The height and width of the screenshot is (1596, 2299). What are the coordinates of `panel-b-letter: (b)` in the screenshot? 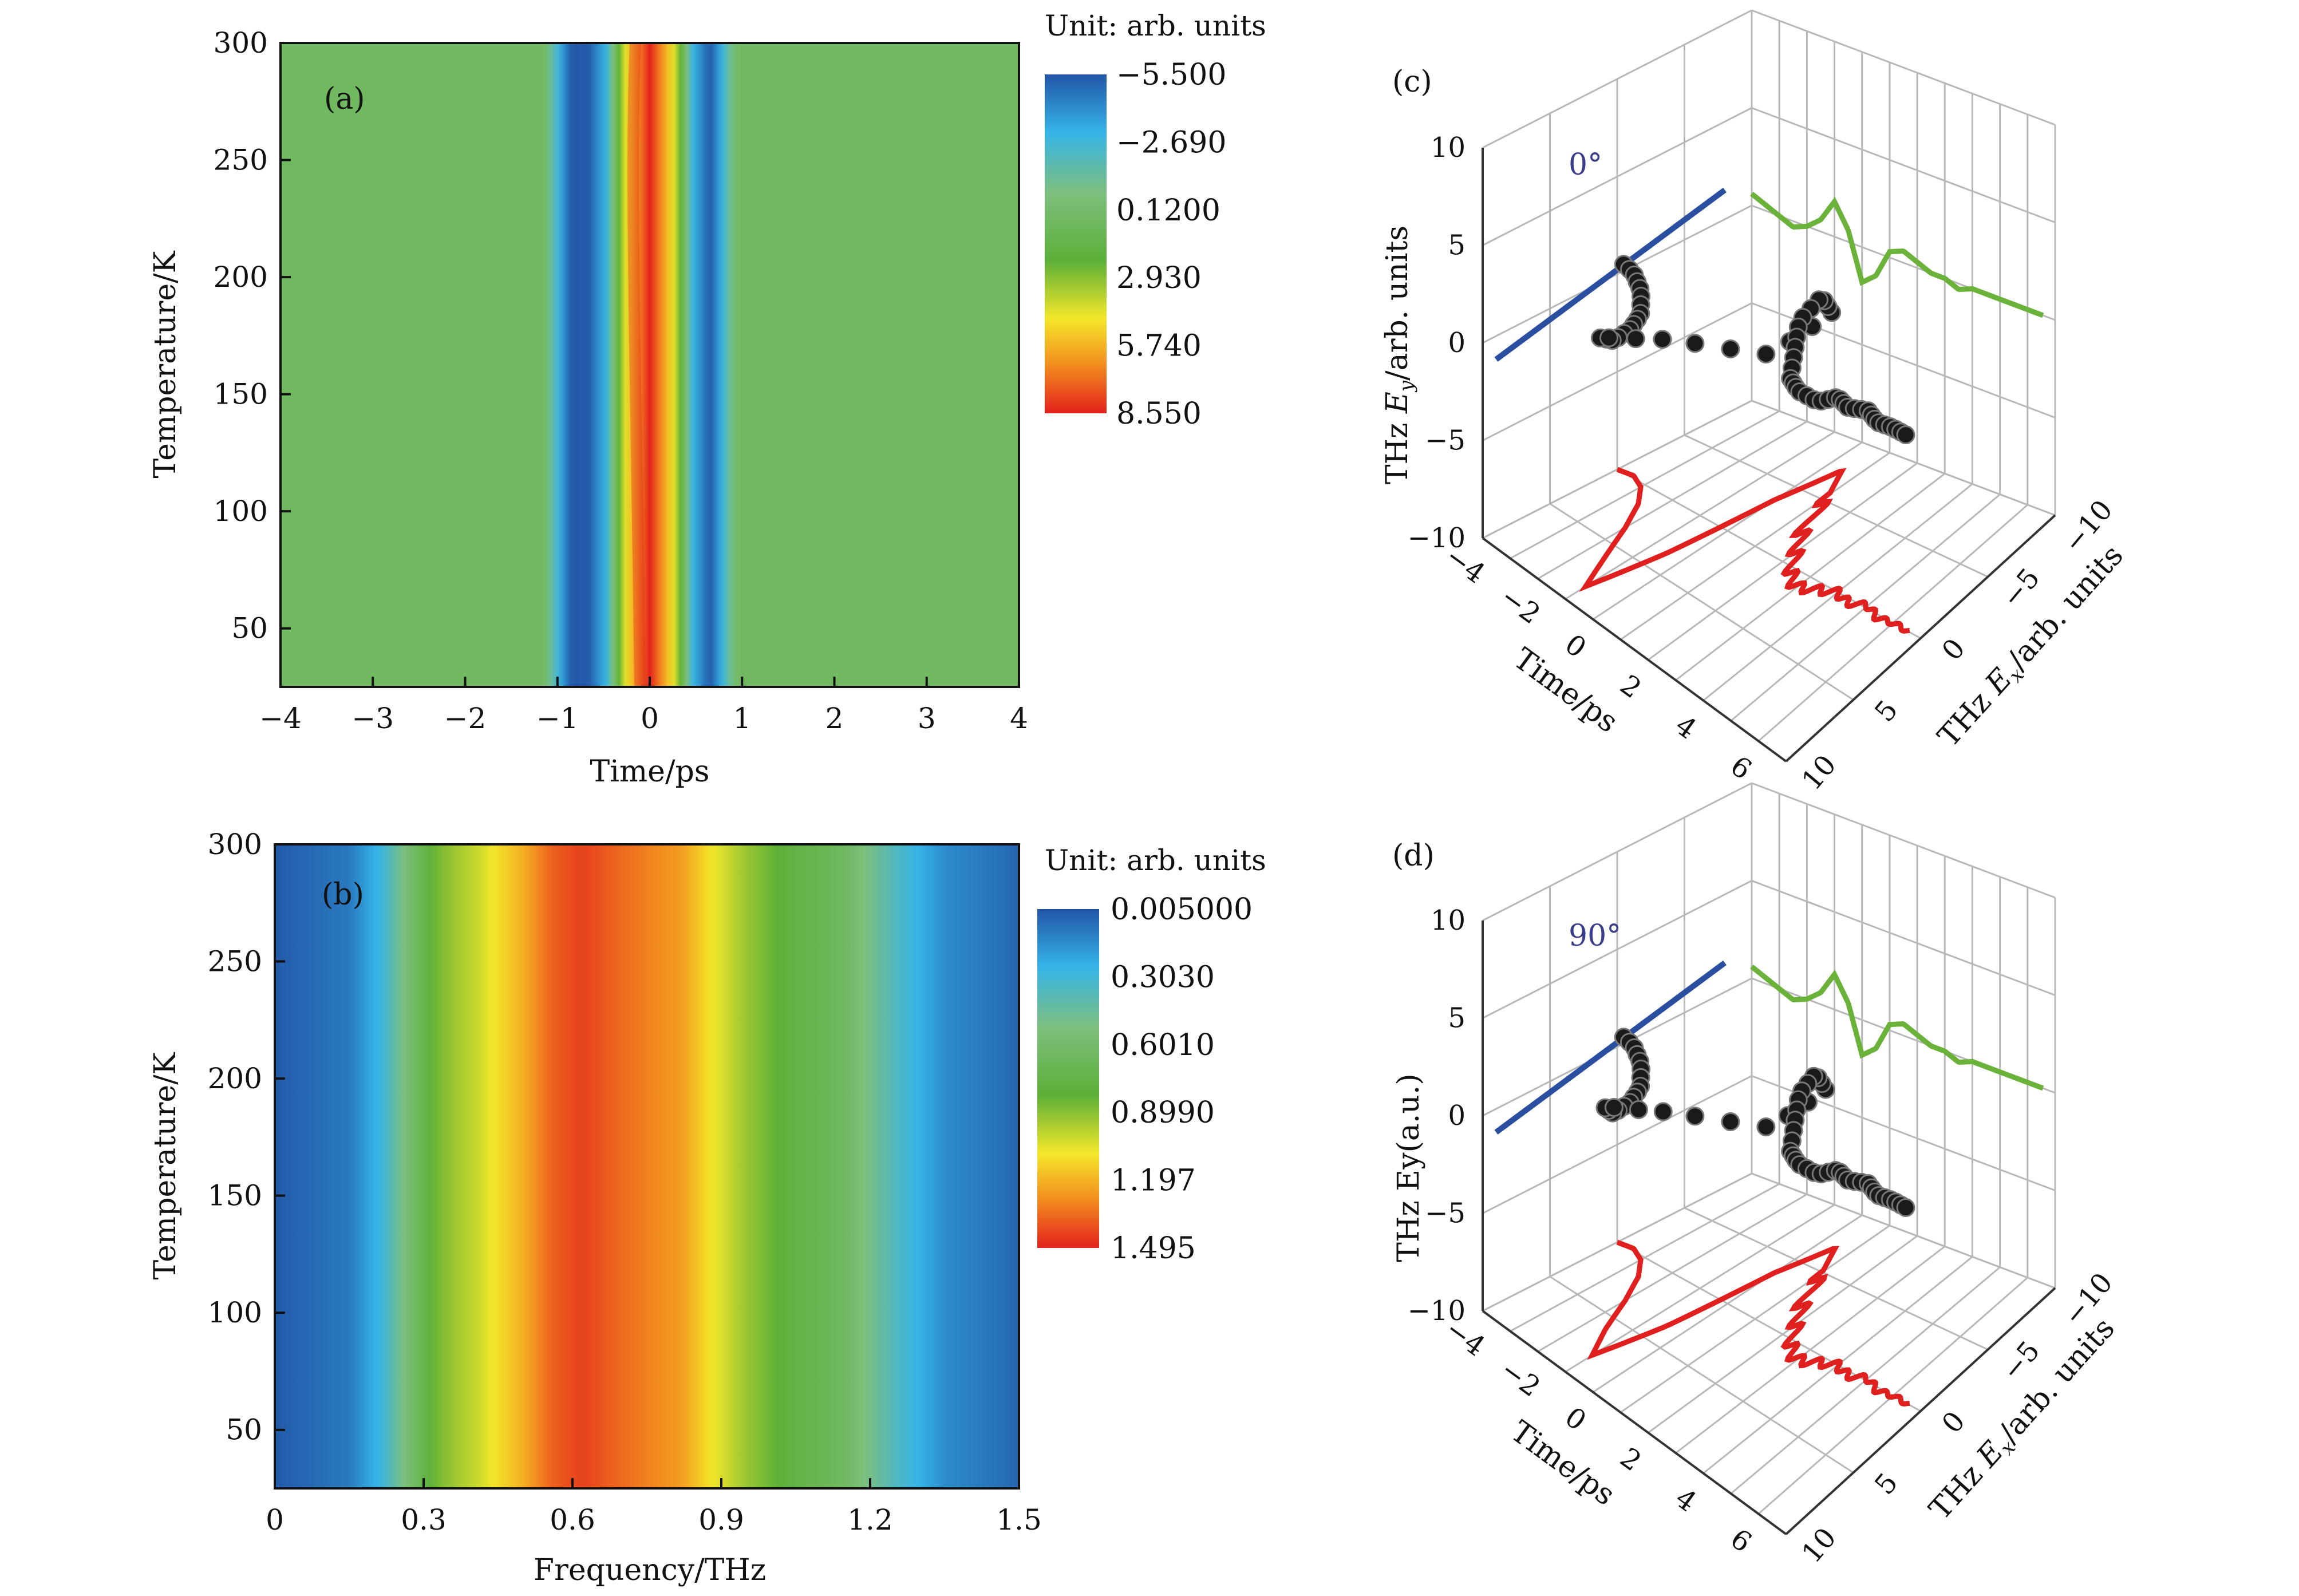 It's located at (343, 895).